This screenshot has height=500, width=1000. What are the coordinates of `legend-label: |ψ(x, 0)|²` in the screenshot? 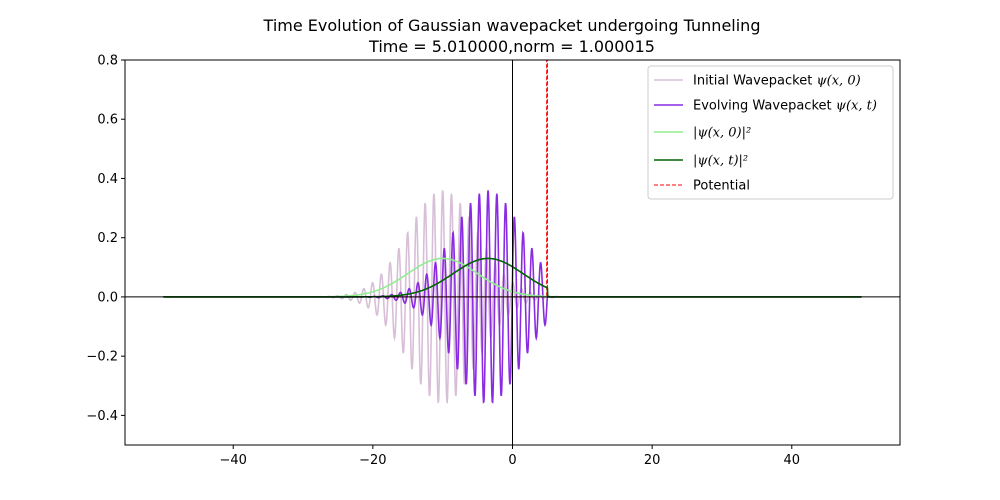 It's located at (722, 133).